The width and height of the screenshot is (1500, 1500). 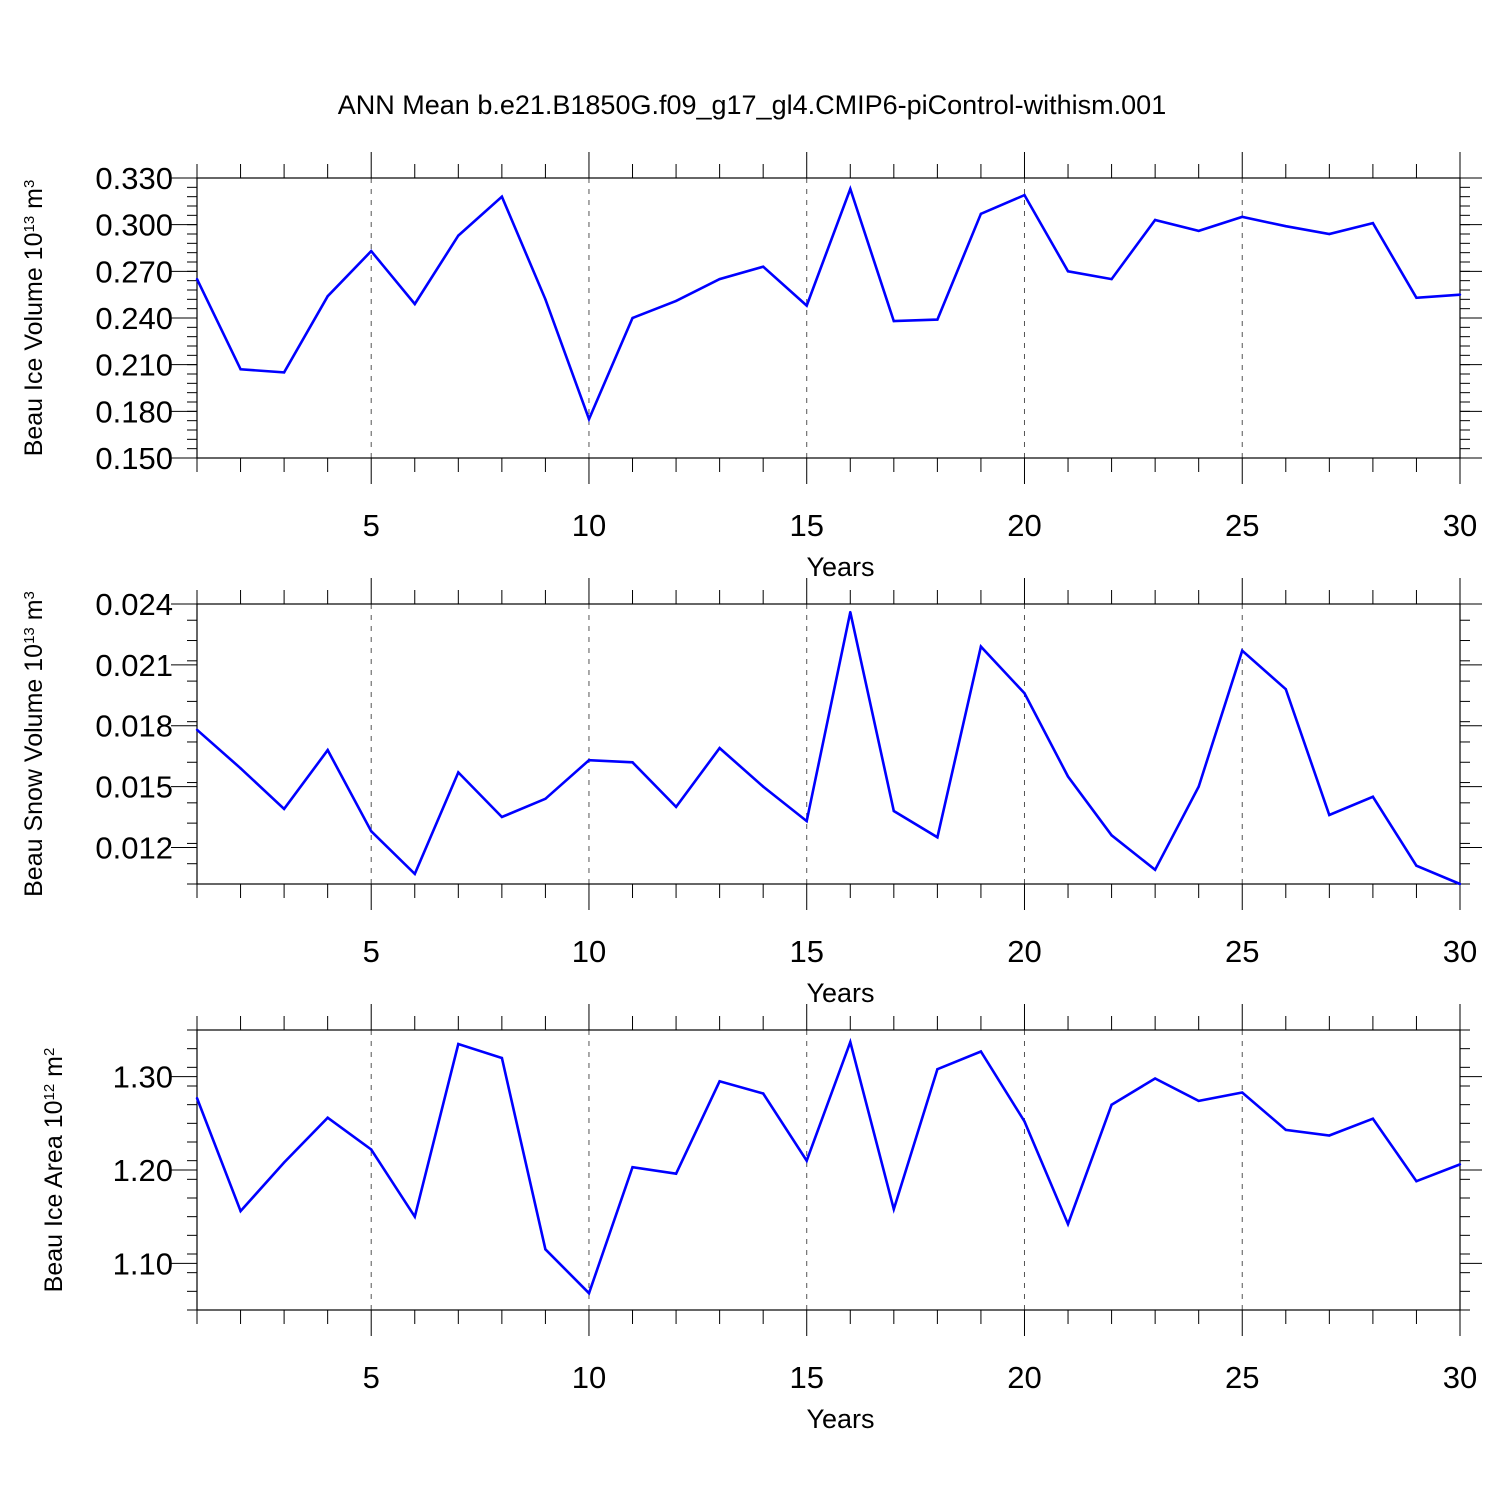 I want to click on y-tick-label: 0.015, so click(x=134, y=787).